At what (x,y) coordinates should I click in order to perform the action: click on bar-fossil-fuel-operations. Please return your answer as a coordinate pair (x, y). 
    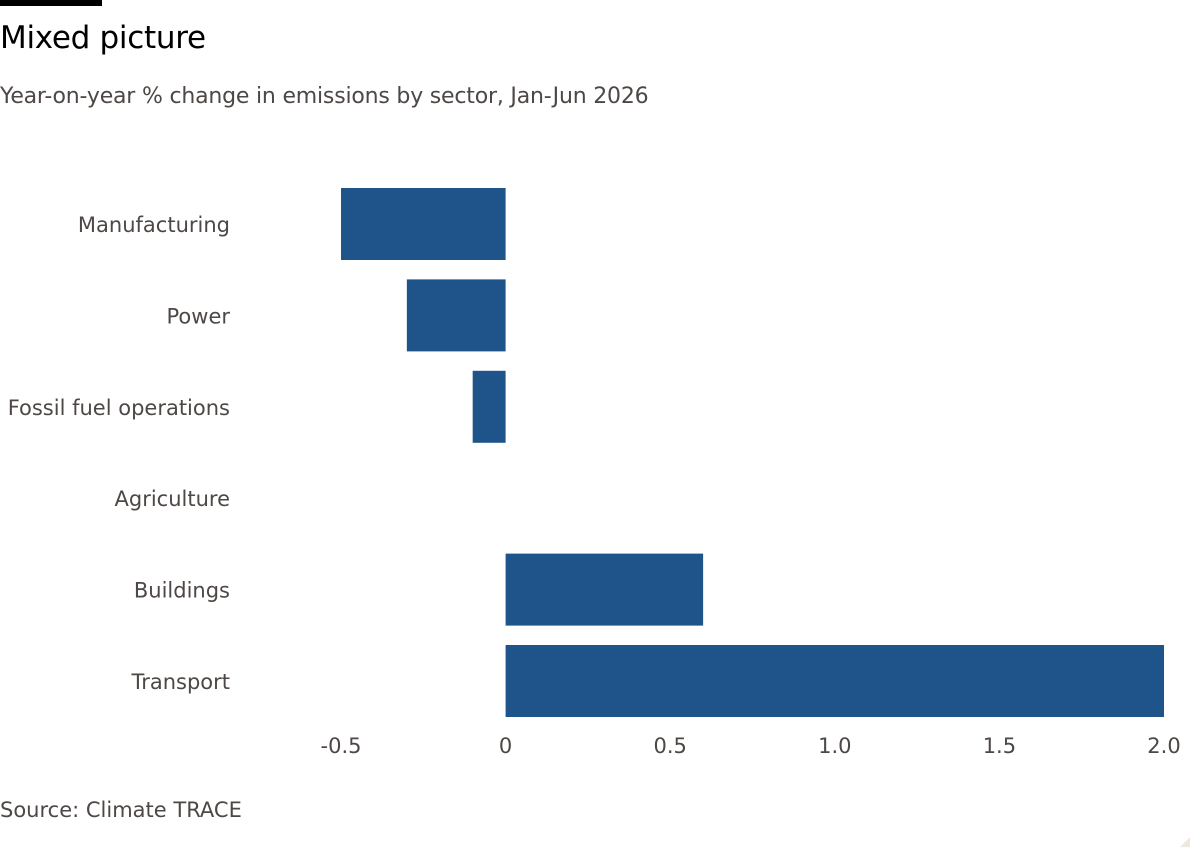
    Looking at the image, I should click on (489, 406).